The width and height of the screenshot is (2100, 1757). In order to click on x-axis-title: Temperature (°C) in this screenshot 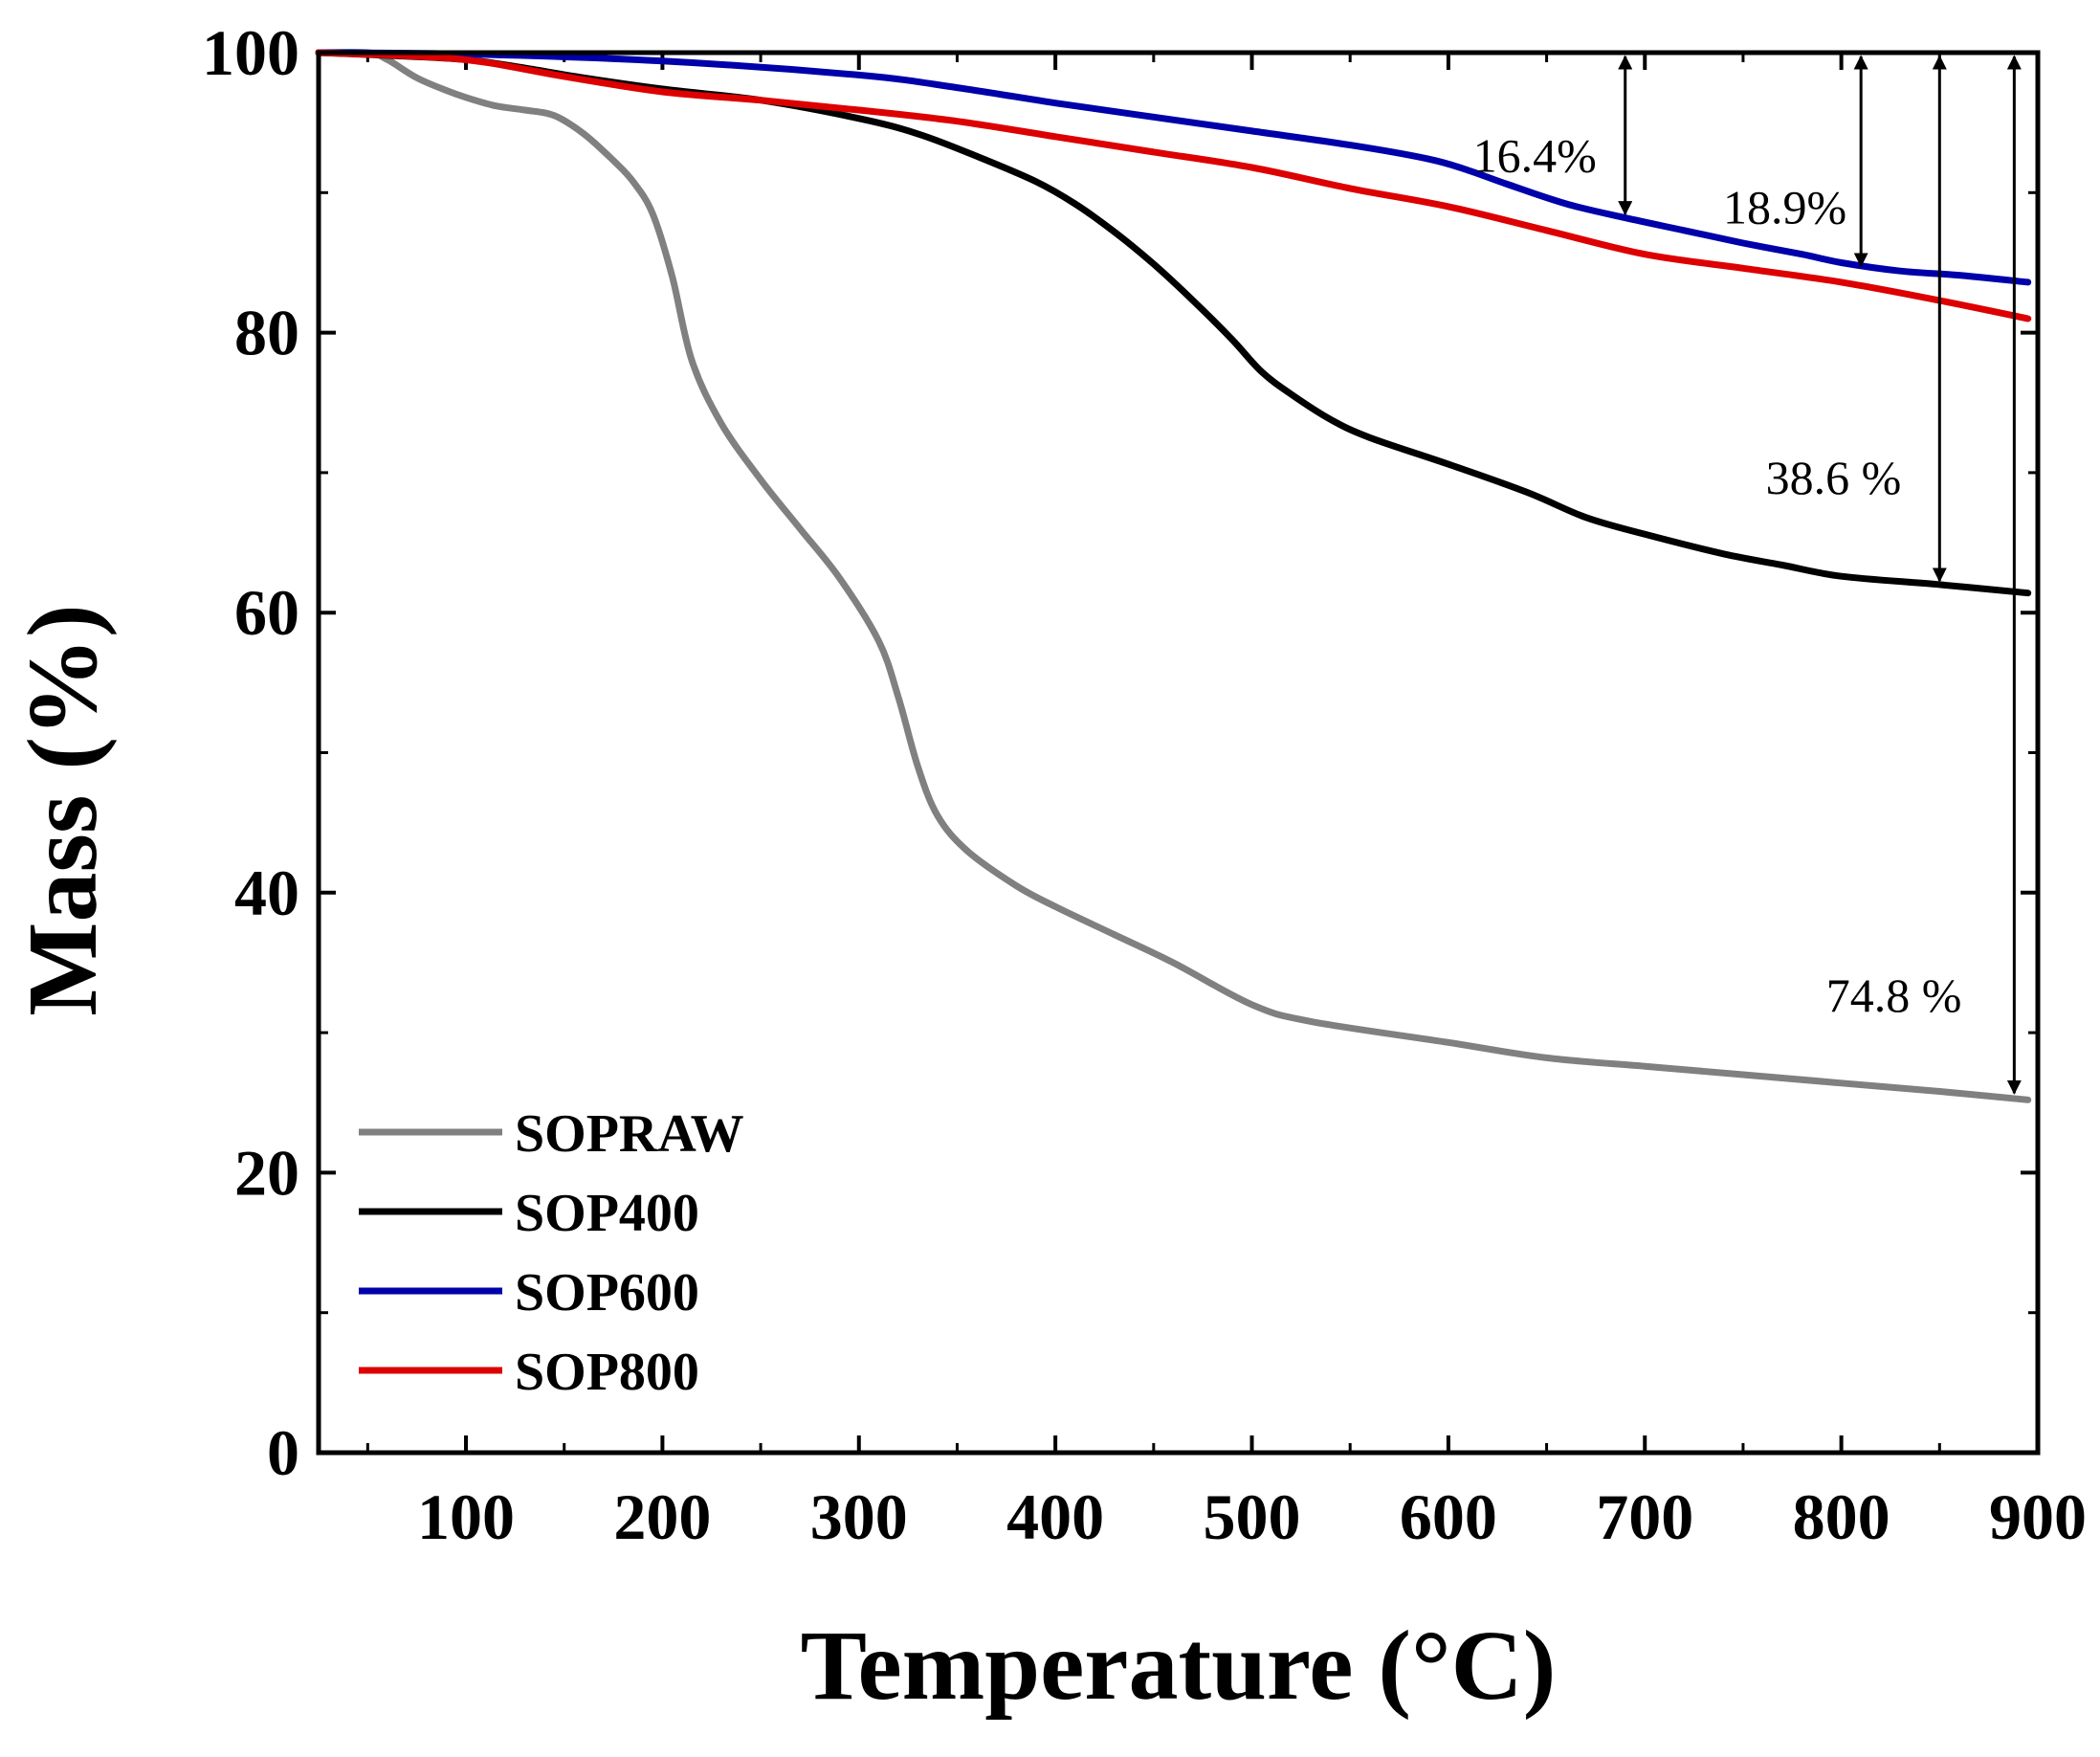, I will do `click(1179, 1666)`.